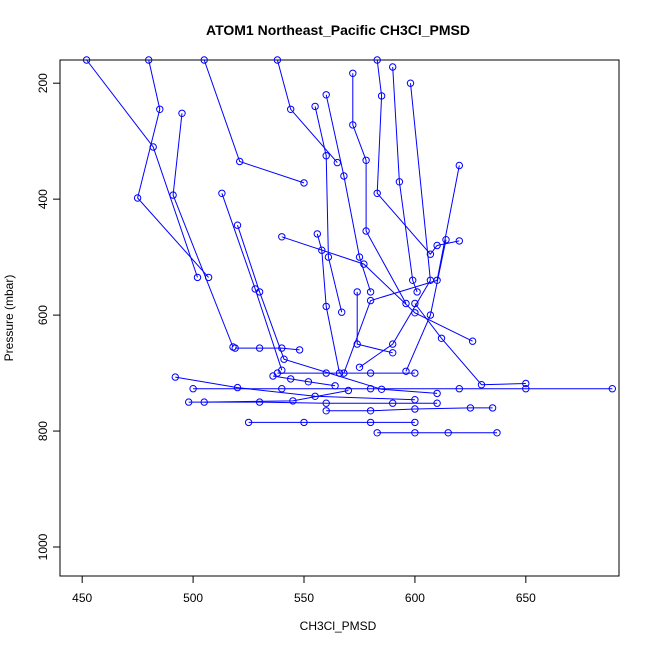  Describe the element at coordinates (43, 315) in the screenshot. I see `y-tick-label: 600` at that location.